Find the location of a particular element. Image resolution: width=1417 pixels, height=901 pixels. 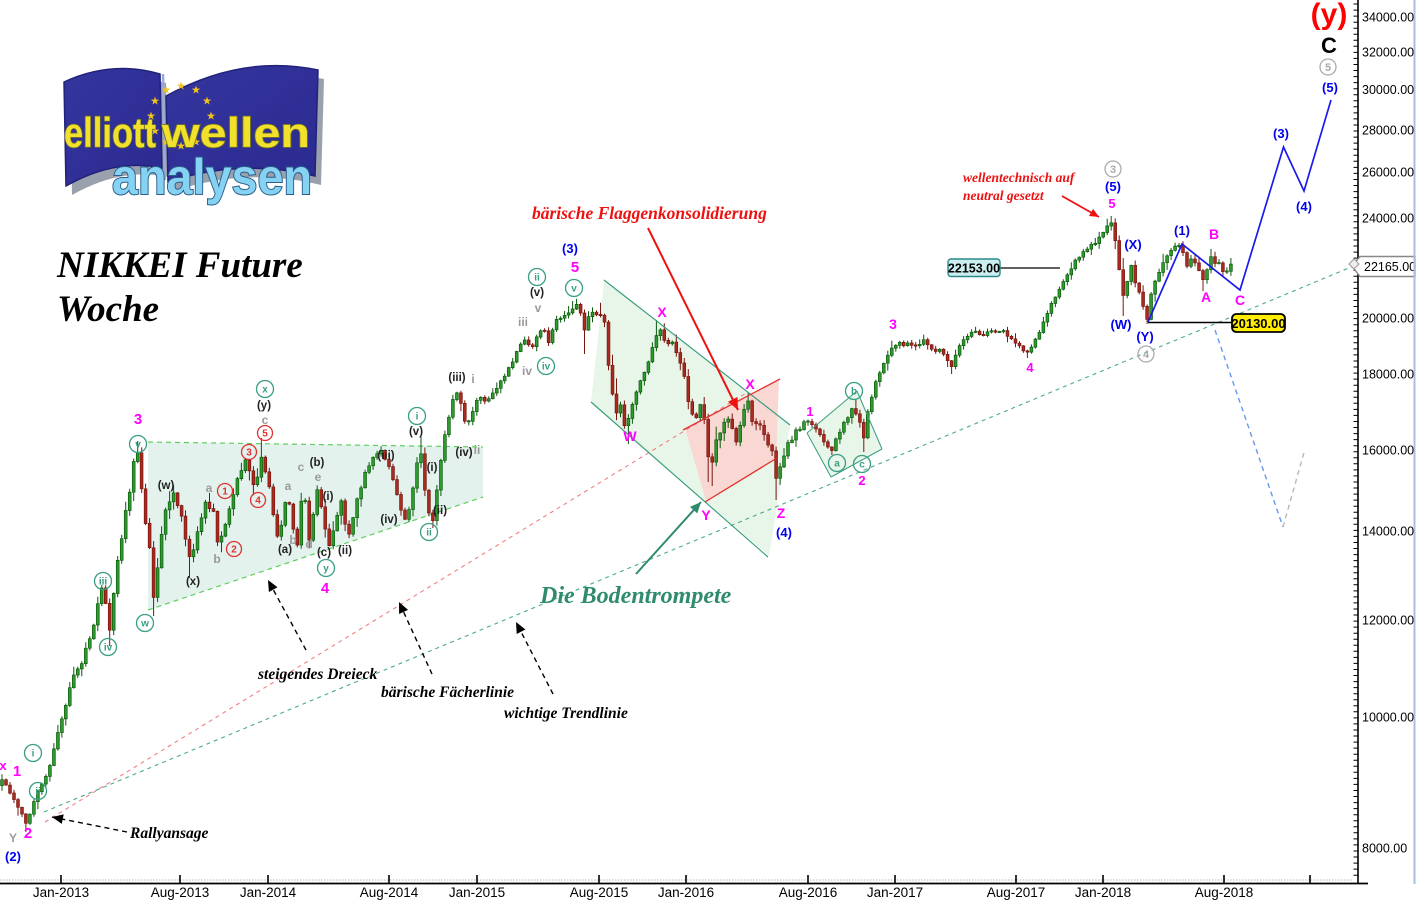

svg-text: wichtige Trendlinie is located at coordinates (566, 713).